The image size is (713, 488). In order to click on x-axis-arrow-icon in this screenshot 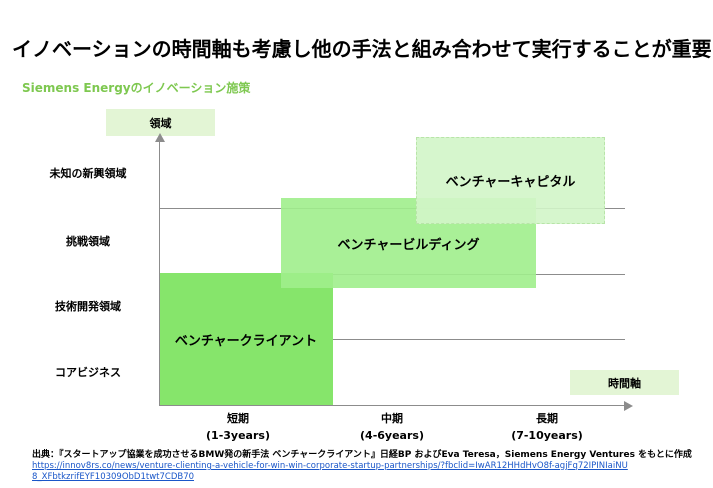, I will do `click(628, 406)`.